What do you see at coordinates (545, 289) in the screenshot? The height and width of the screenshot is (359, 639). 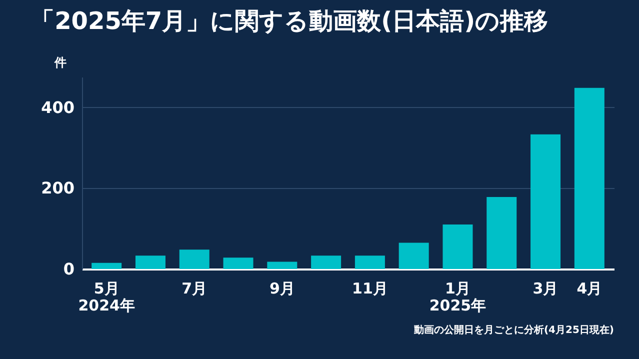 I see `x-tick-label: 3月` at bounding box center [545, 289].